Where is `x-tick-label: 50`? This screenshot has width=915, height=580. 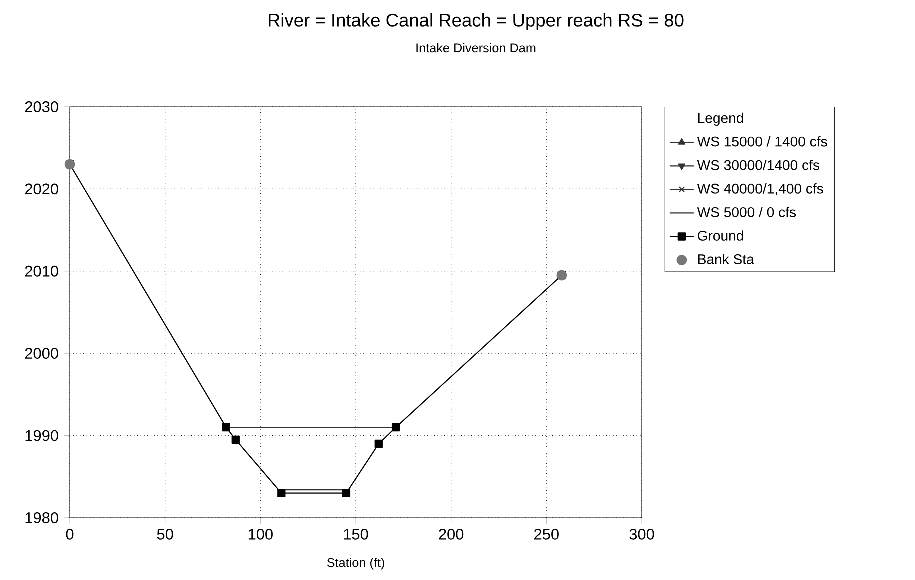 x-tick-label: 50 is located at coordinates (165, 534).